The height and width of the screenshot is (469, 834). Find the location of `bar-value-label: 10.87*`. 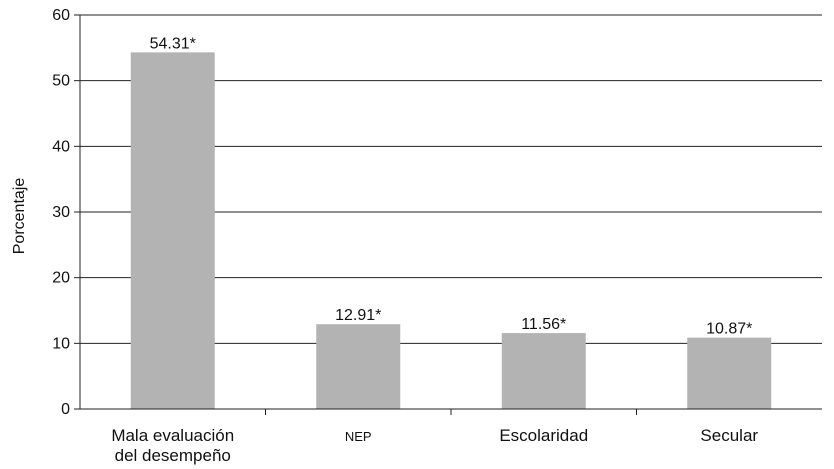

bar-value-label: 10.87* is located at coordinates (729, 329).